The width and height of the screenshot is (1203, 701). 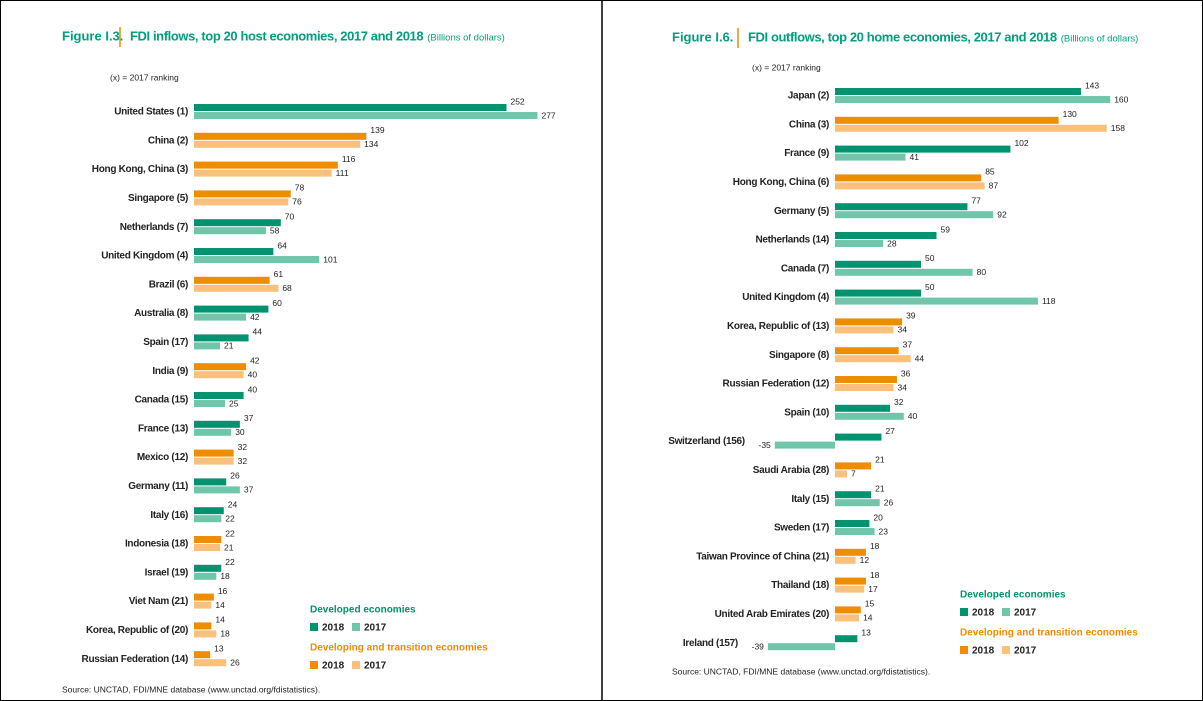 What do you see at coordinates (158, 198) in the screenshot?
I see `category-label: Singapore (5)` at bounding box center [158, 198].